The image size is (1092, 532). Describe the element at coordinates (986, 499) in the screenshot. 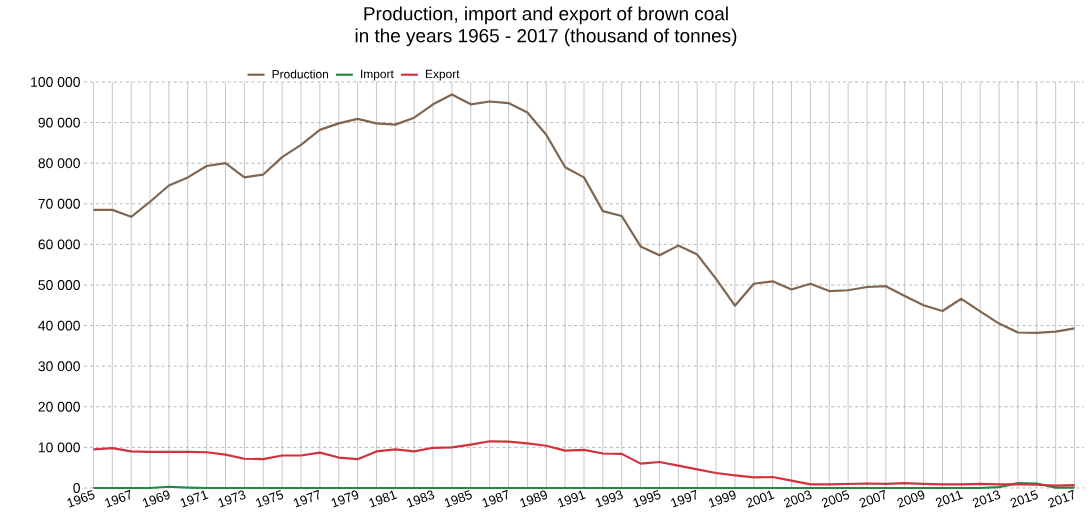

I see `x-tick-label: 2013` at that location.